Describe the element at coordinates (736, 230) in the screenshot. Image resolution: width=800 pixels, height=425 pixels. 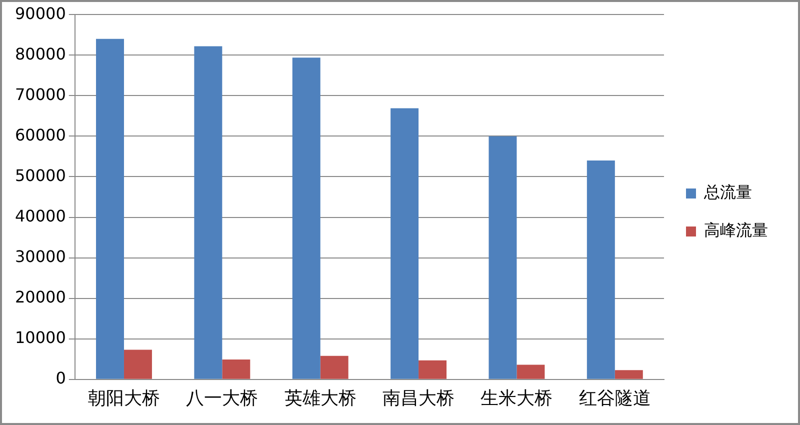
I see `legend-label: 高峰流量` at that location.